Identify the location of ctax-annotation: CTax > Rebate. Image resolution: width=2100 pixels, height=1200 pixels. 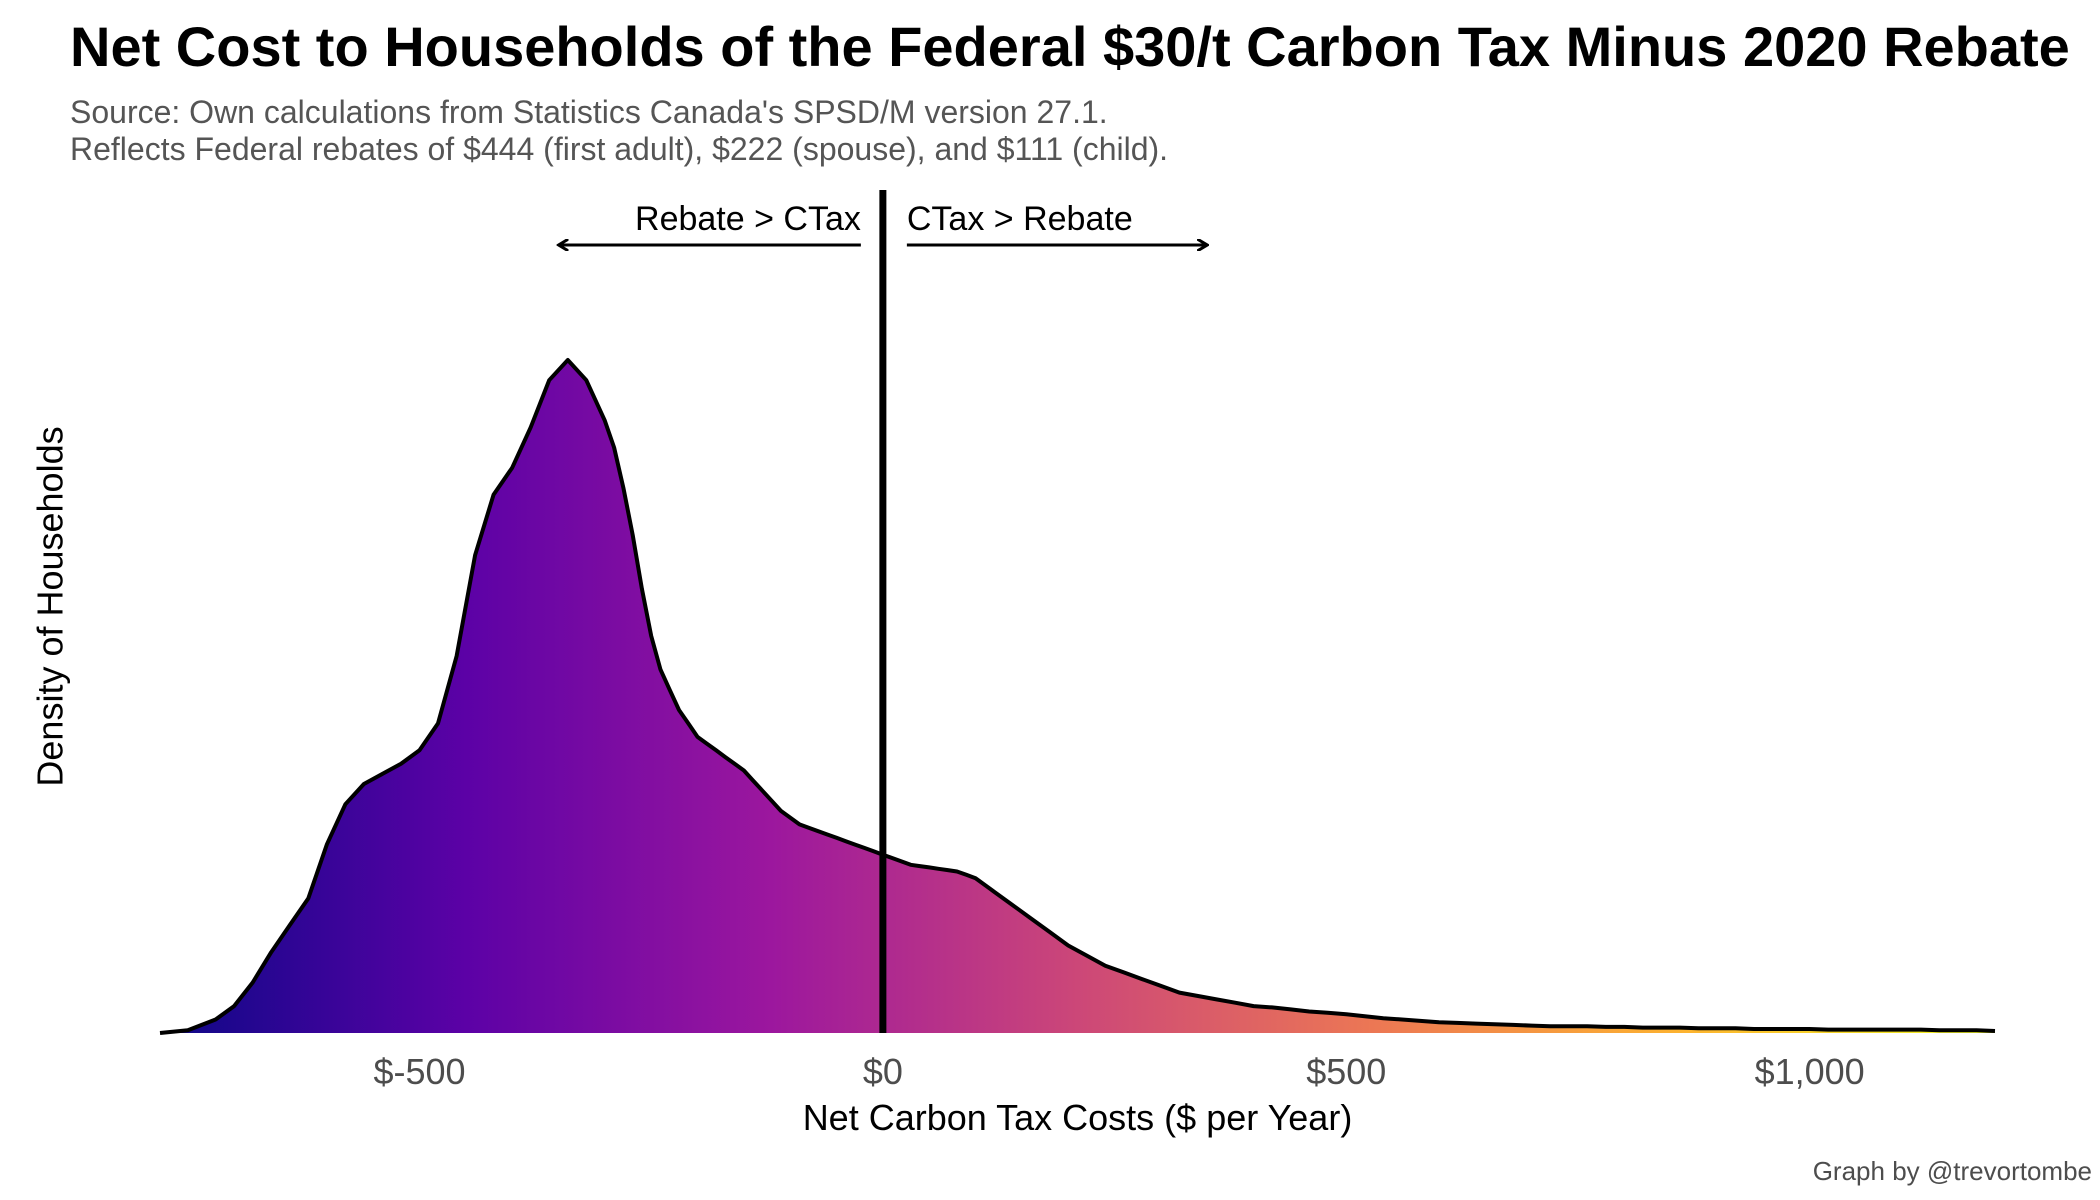
(1020, 219).